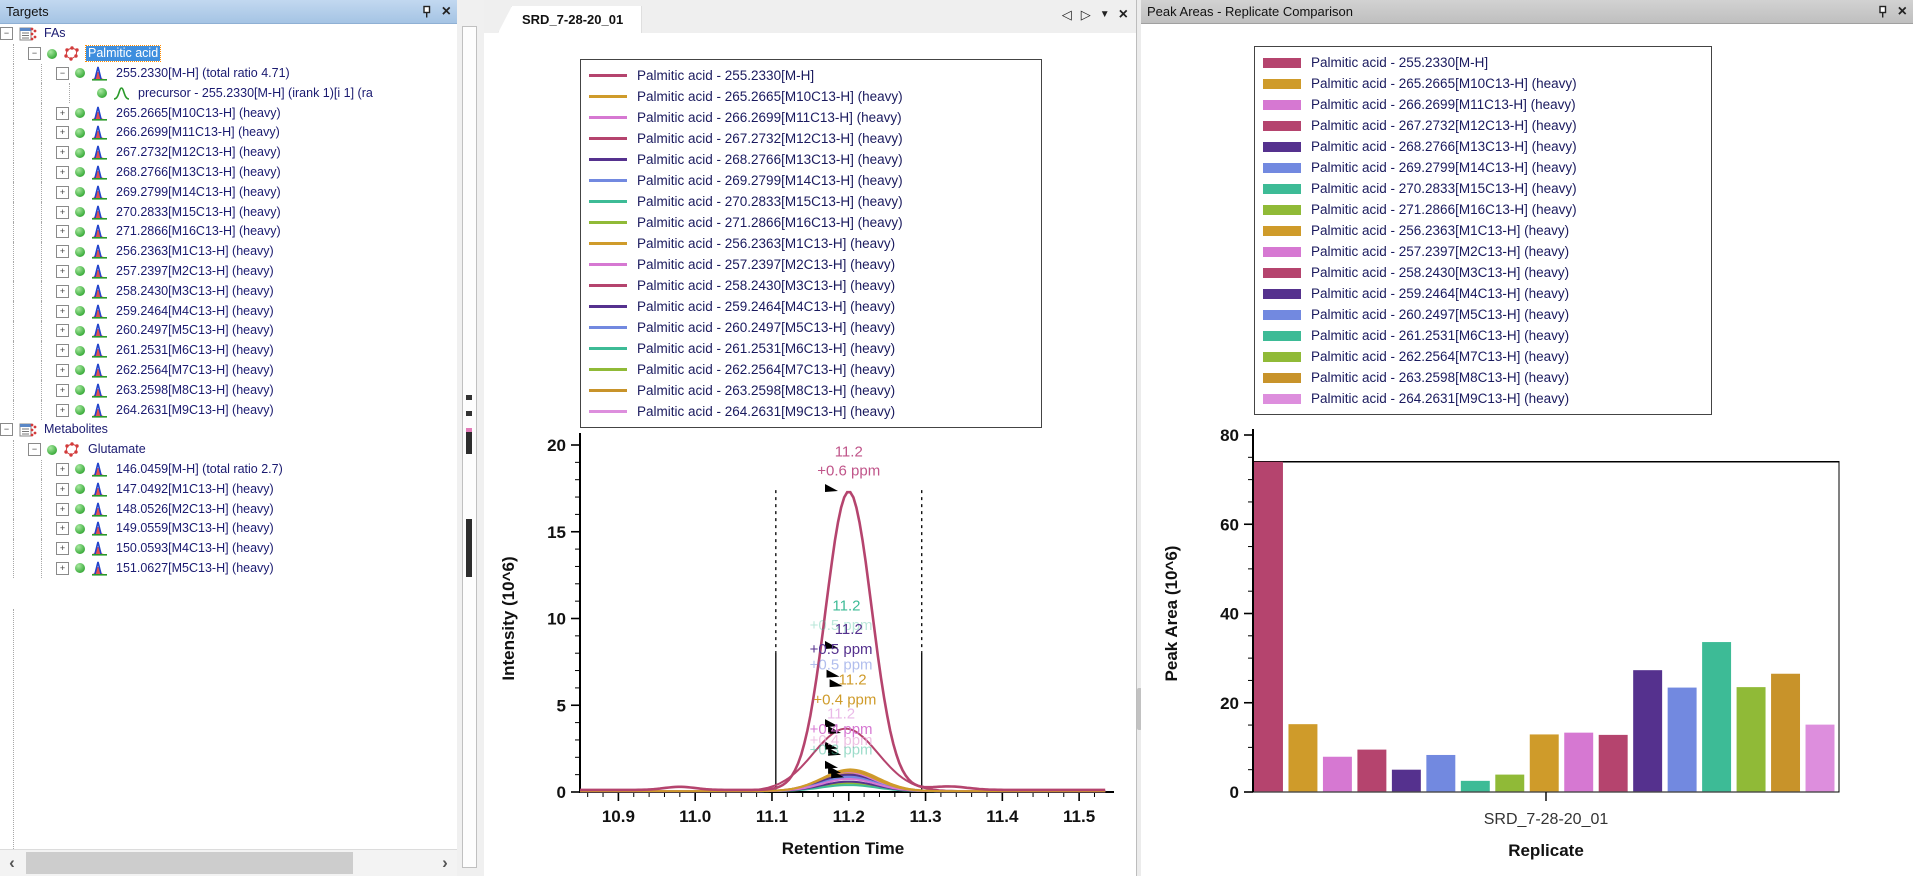 This screenshot has width=1913, height=876. I want to click on tree-label: 257.2397[M2C13-H] (heavy), so click(195, 270).